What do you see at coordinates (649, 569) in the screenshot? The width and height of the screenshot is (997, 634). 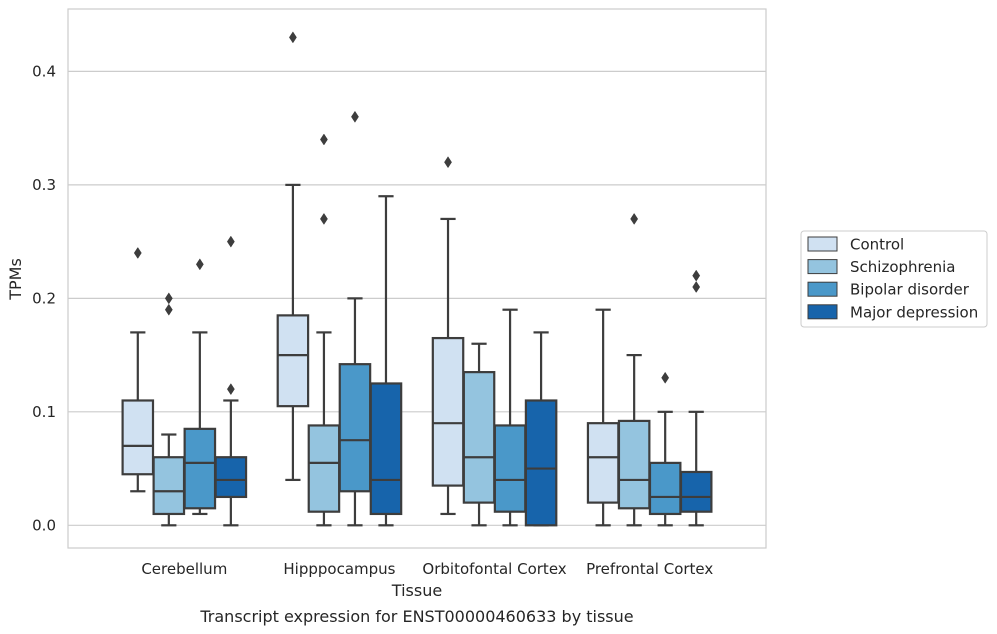 I see `x-tick-label: Prefrontal Cortex` at bounding box center [649, 569].